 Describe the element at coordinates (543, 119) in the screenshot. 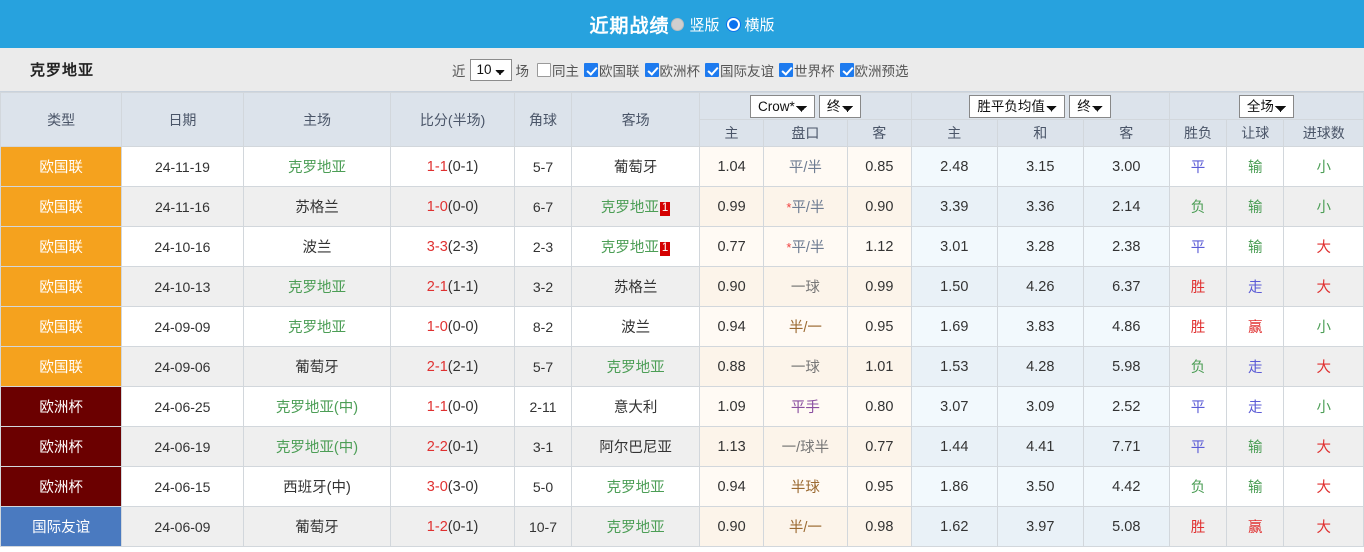

I see `col-header-corner: 角球` at that location.